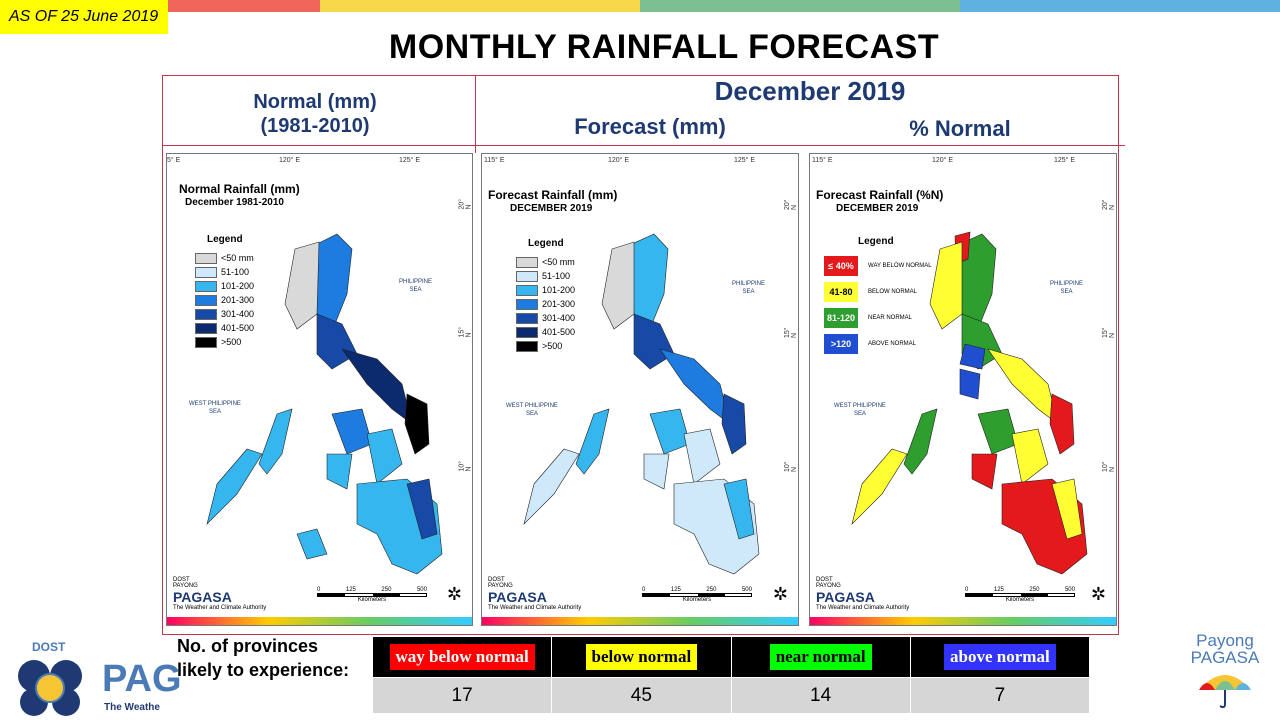  What do you see at coordinates (263, 658) in the screenshot?
I see `provinces-label-text: No. of provinces likely to experience:` at bounding box center [263, 658].